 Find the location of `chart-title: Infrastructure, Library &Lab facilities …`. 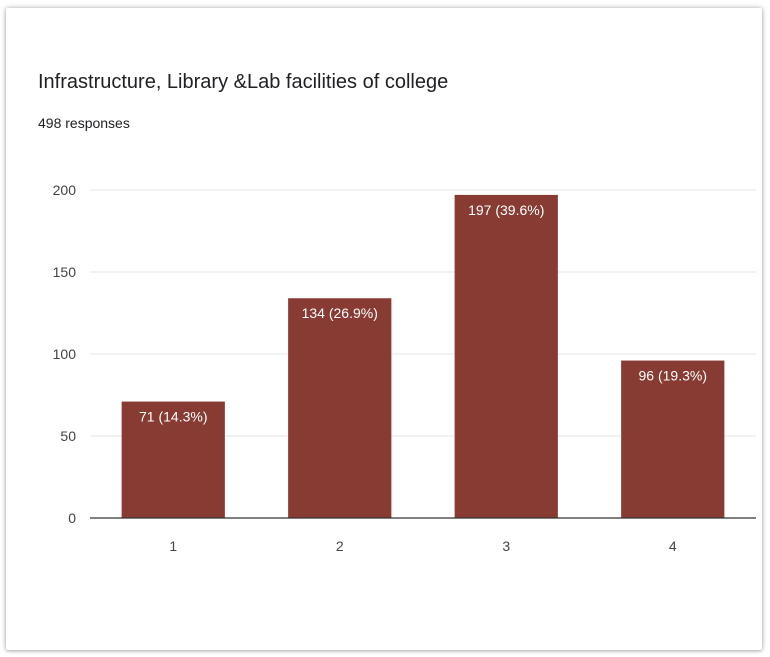

chart-title: Infrastructure, Library &Lab facilities … is located at coordinates (243, 82).